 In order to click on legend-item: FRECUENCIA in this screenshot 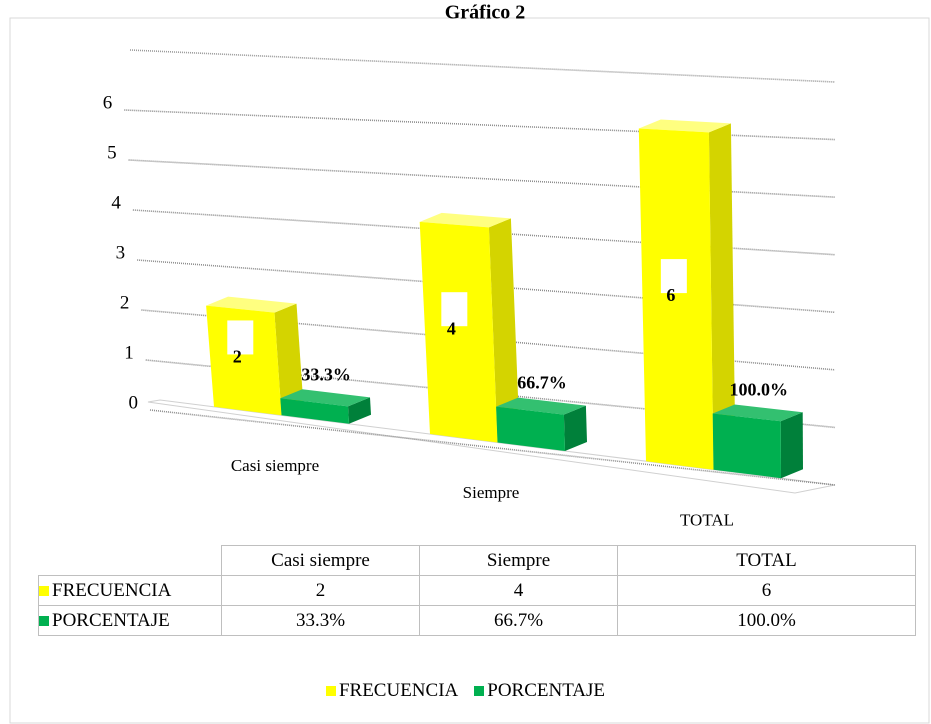, I will do `click(392, 690)`.